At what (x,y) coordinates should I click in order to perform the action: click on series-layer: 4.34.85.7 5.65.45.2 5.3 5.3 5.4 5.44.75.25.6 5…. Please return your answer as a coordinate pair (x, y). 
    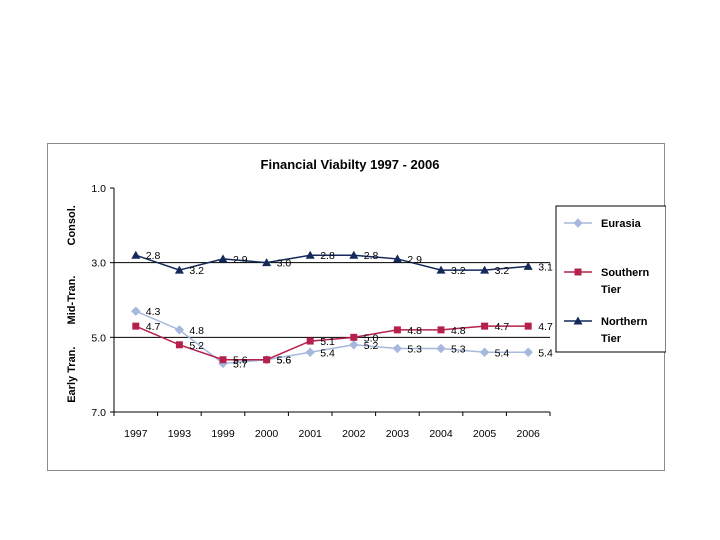
    Looking at the image, I should click on (342, 310).